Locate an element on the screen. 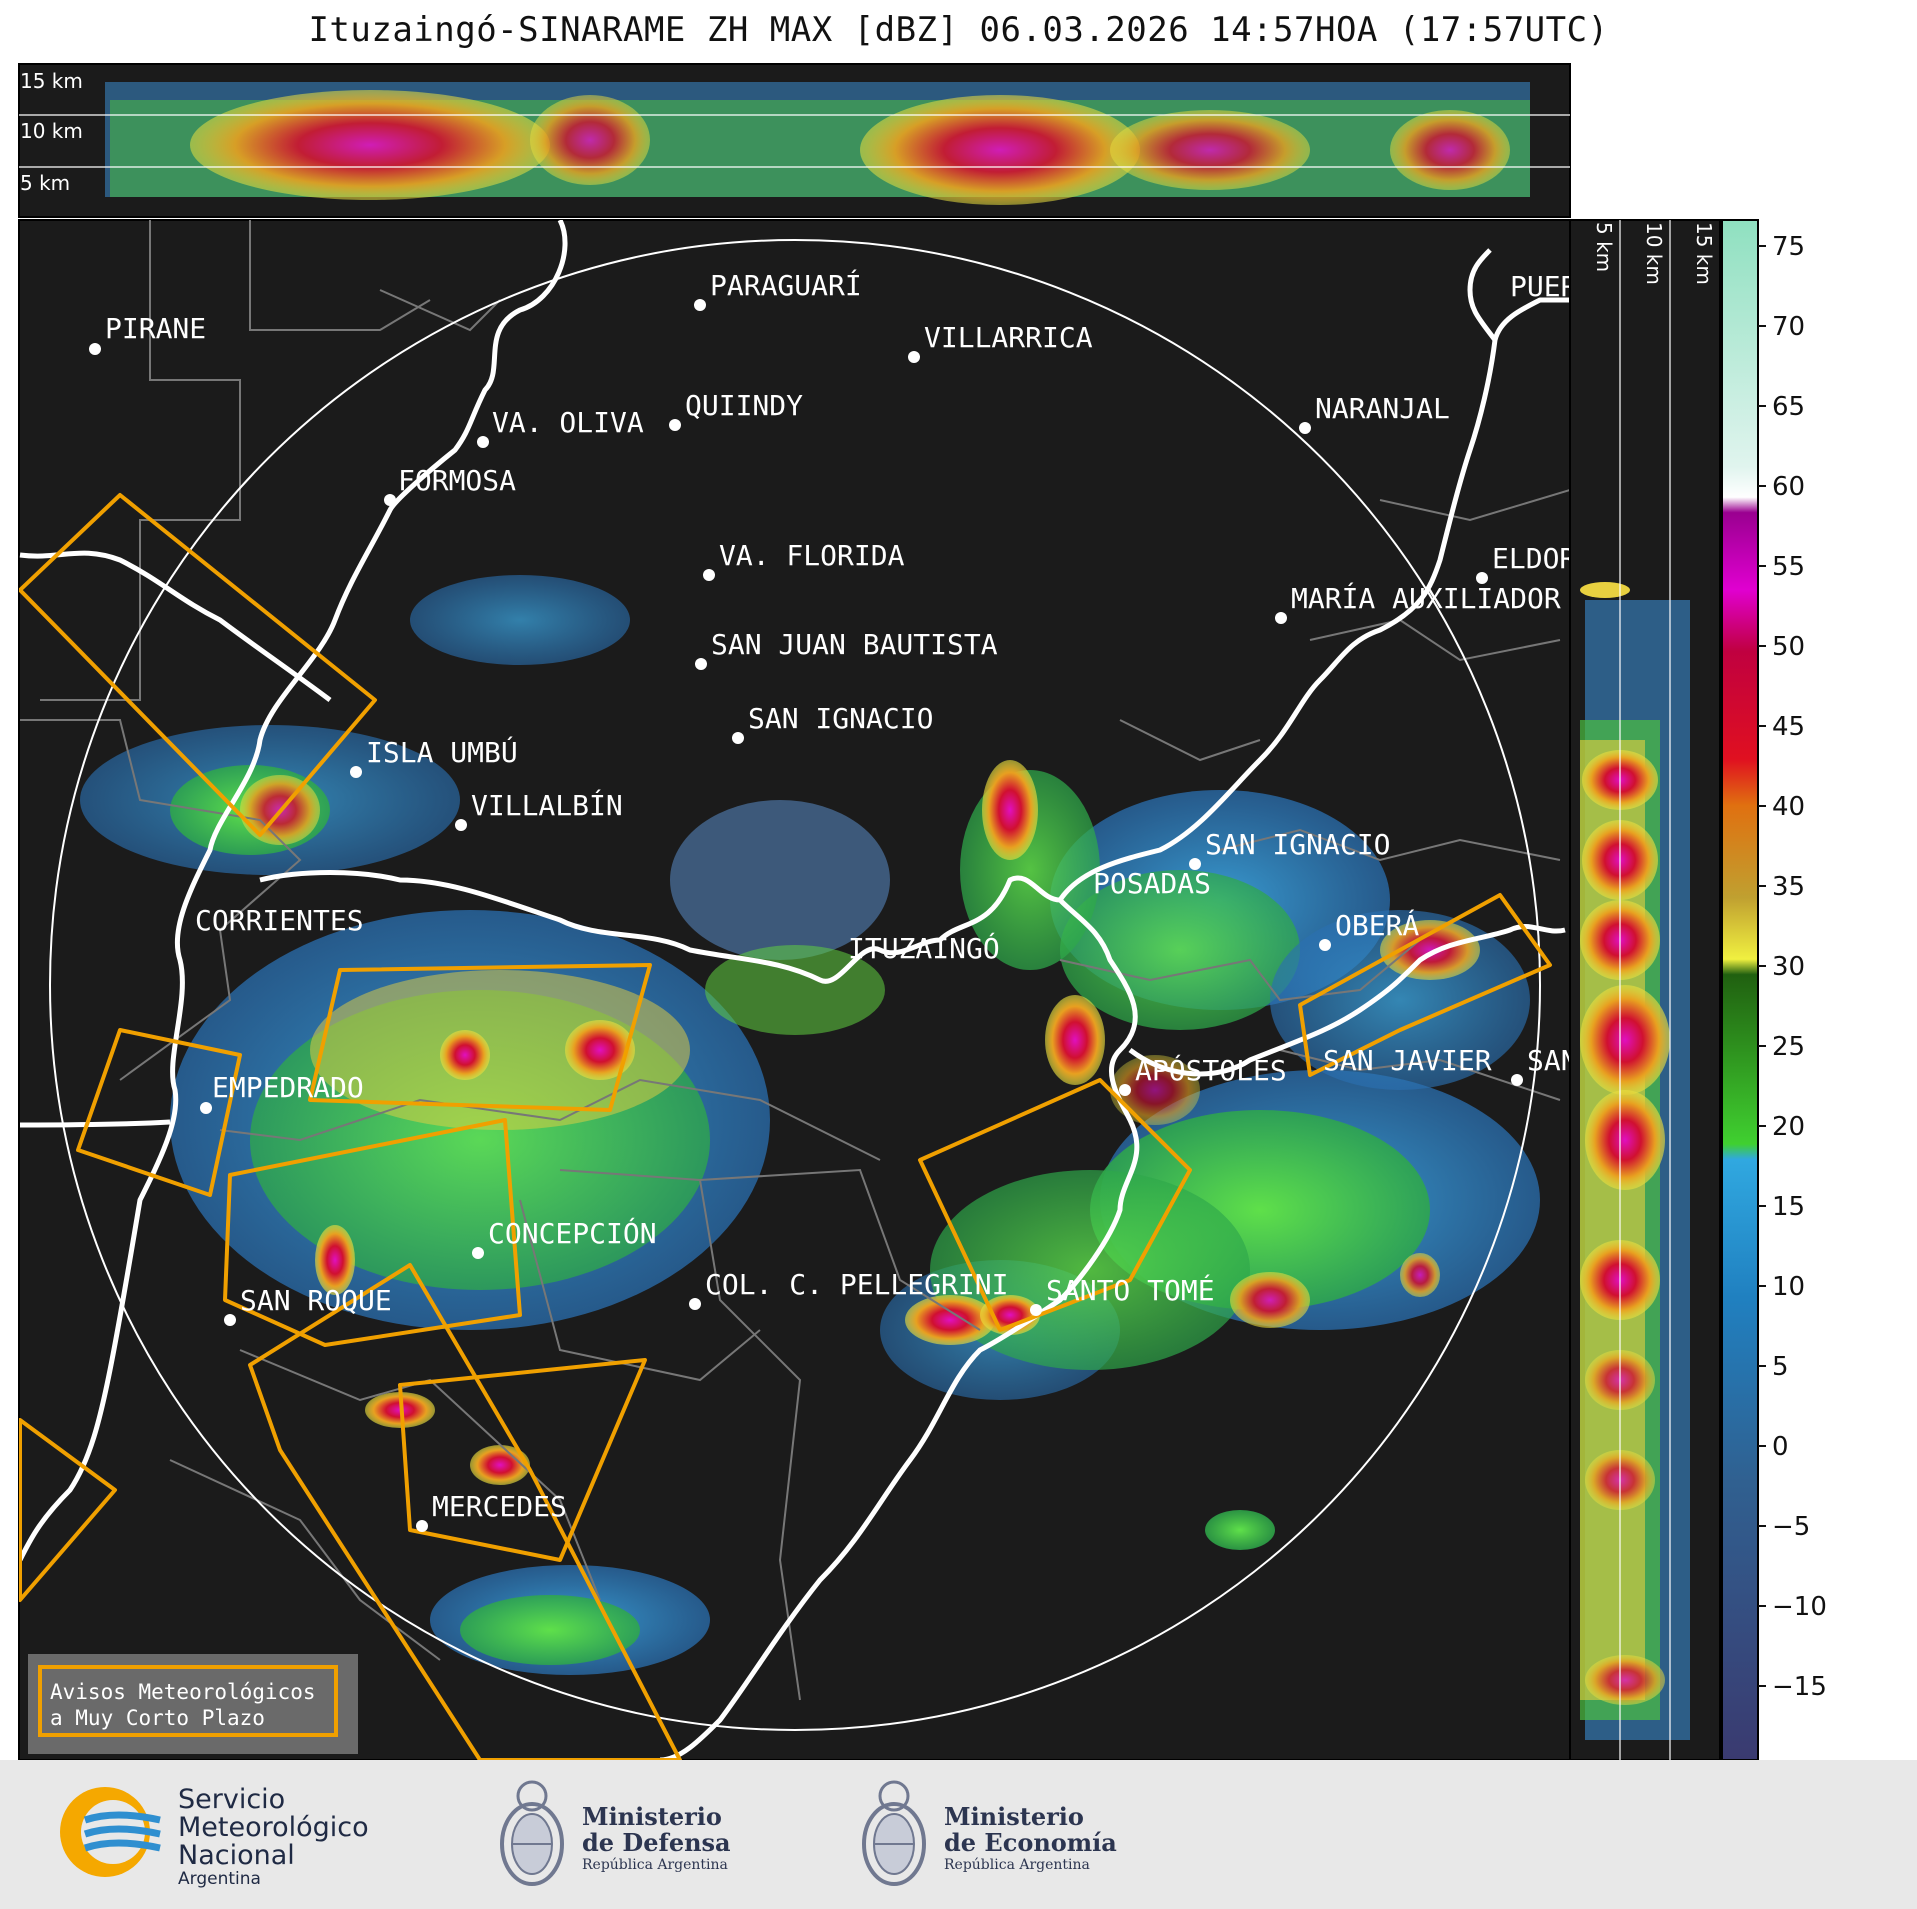 Image resolution: width=1917 pixels, height=1909 pixels. colorbar-tick-label: 40 is located at coordinates (1788, 807).